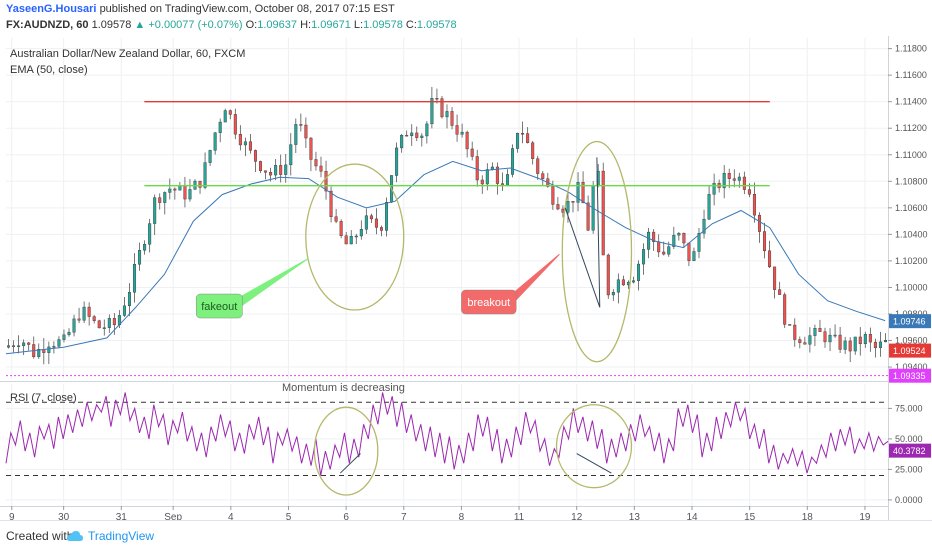  I want to click on tradingview-brand: TradingView, so click(121, 536).